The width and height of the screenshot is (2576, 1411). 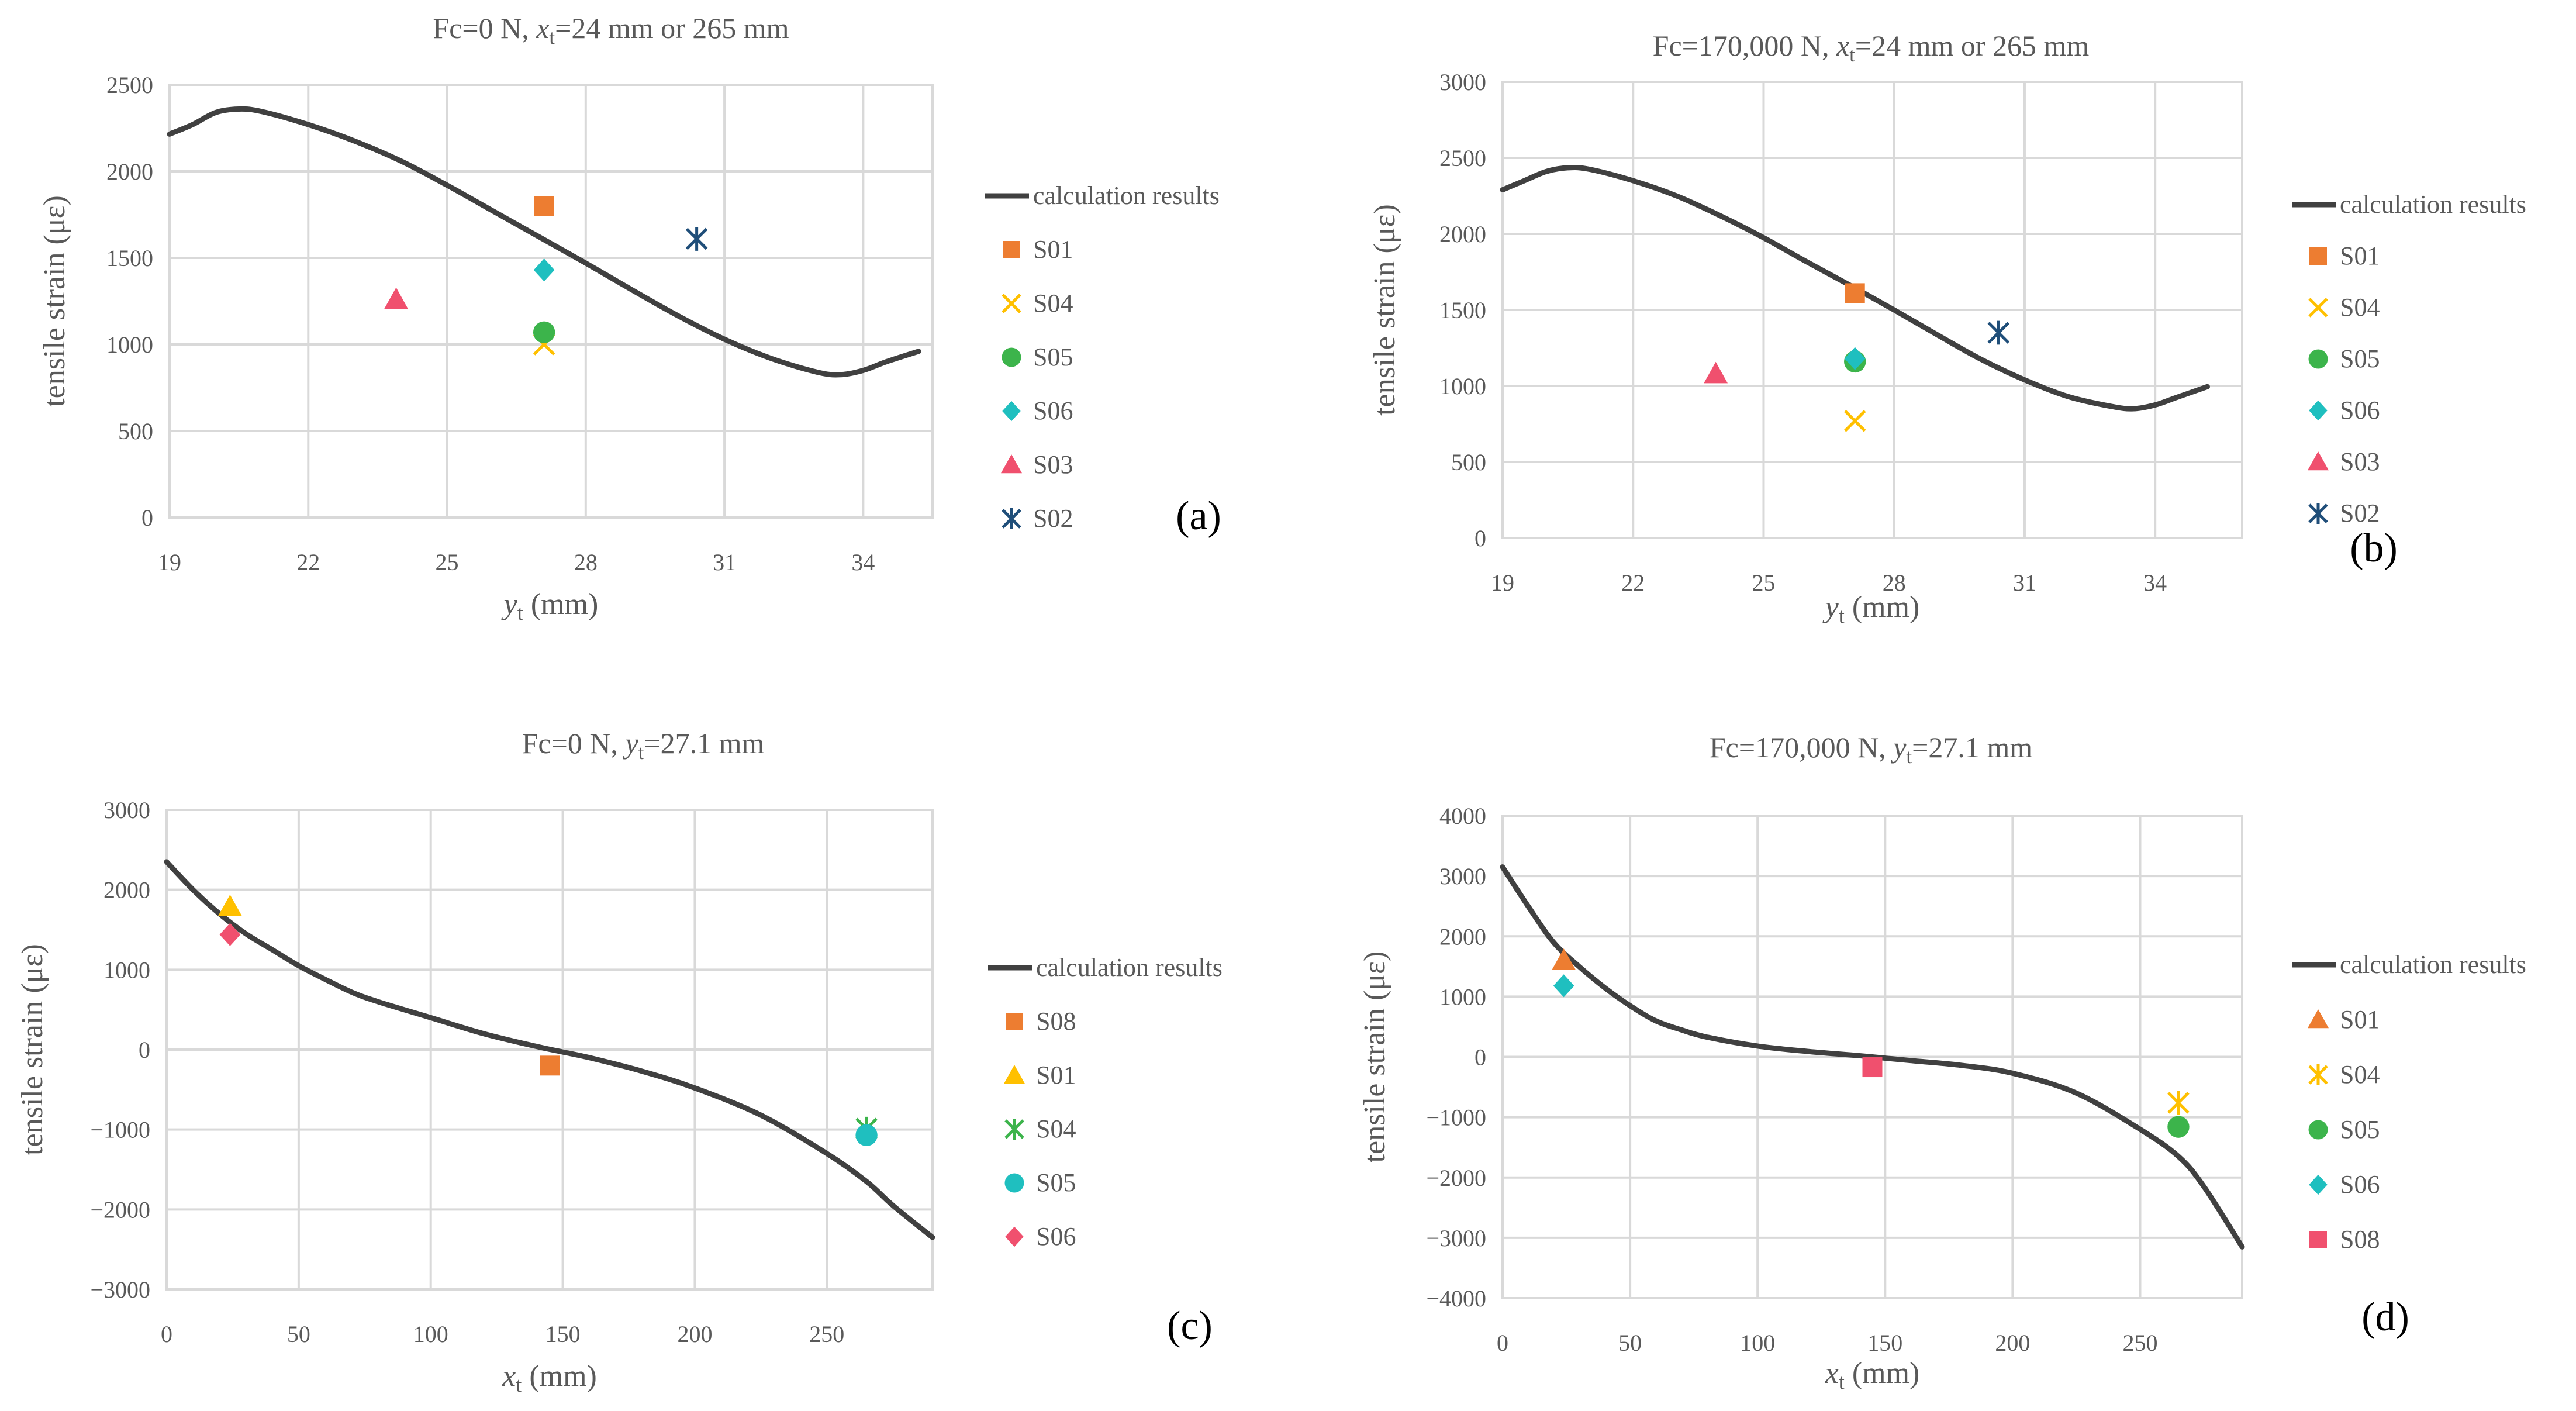 I want to click on x-tick-label: 50, so click(x=1630, y=1343).